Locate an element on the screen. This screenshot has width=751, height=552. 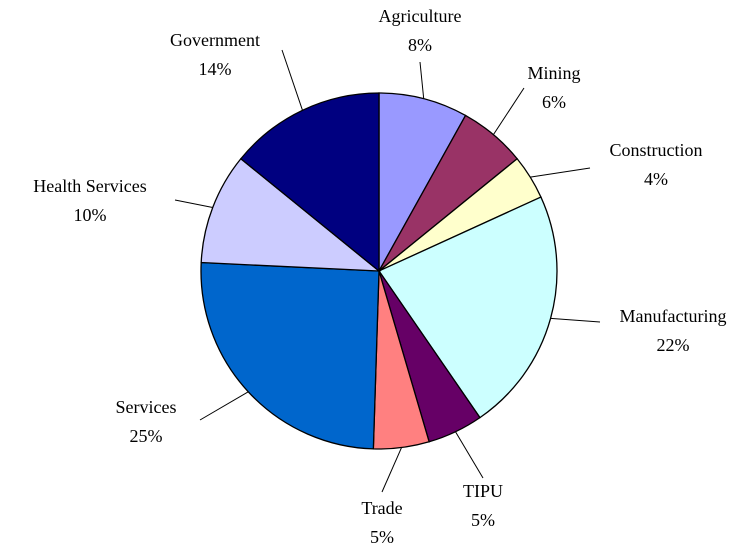
slice-label: Health Services is located at coordinates (89, 186).